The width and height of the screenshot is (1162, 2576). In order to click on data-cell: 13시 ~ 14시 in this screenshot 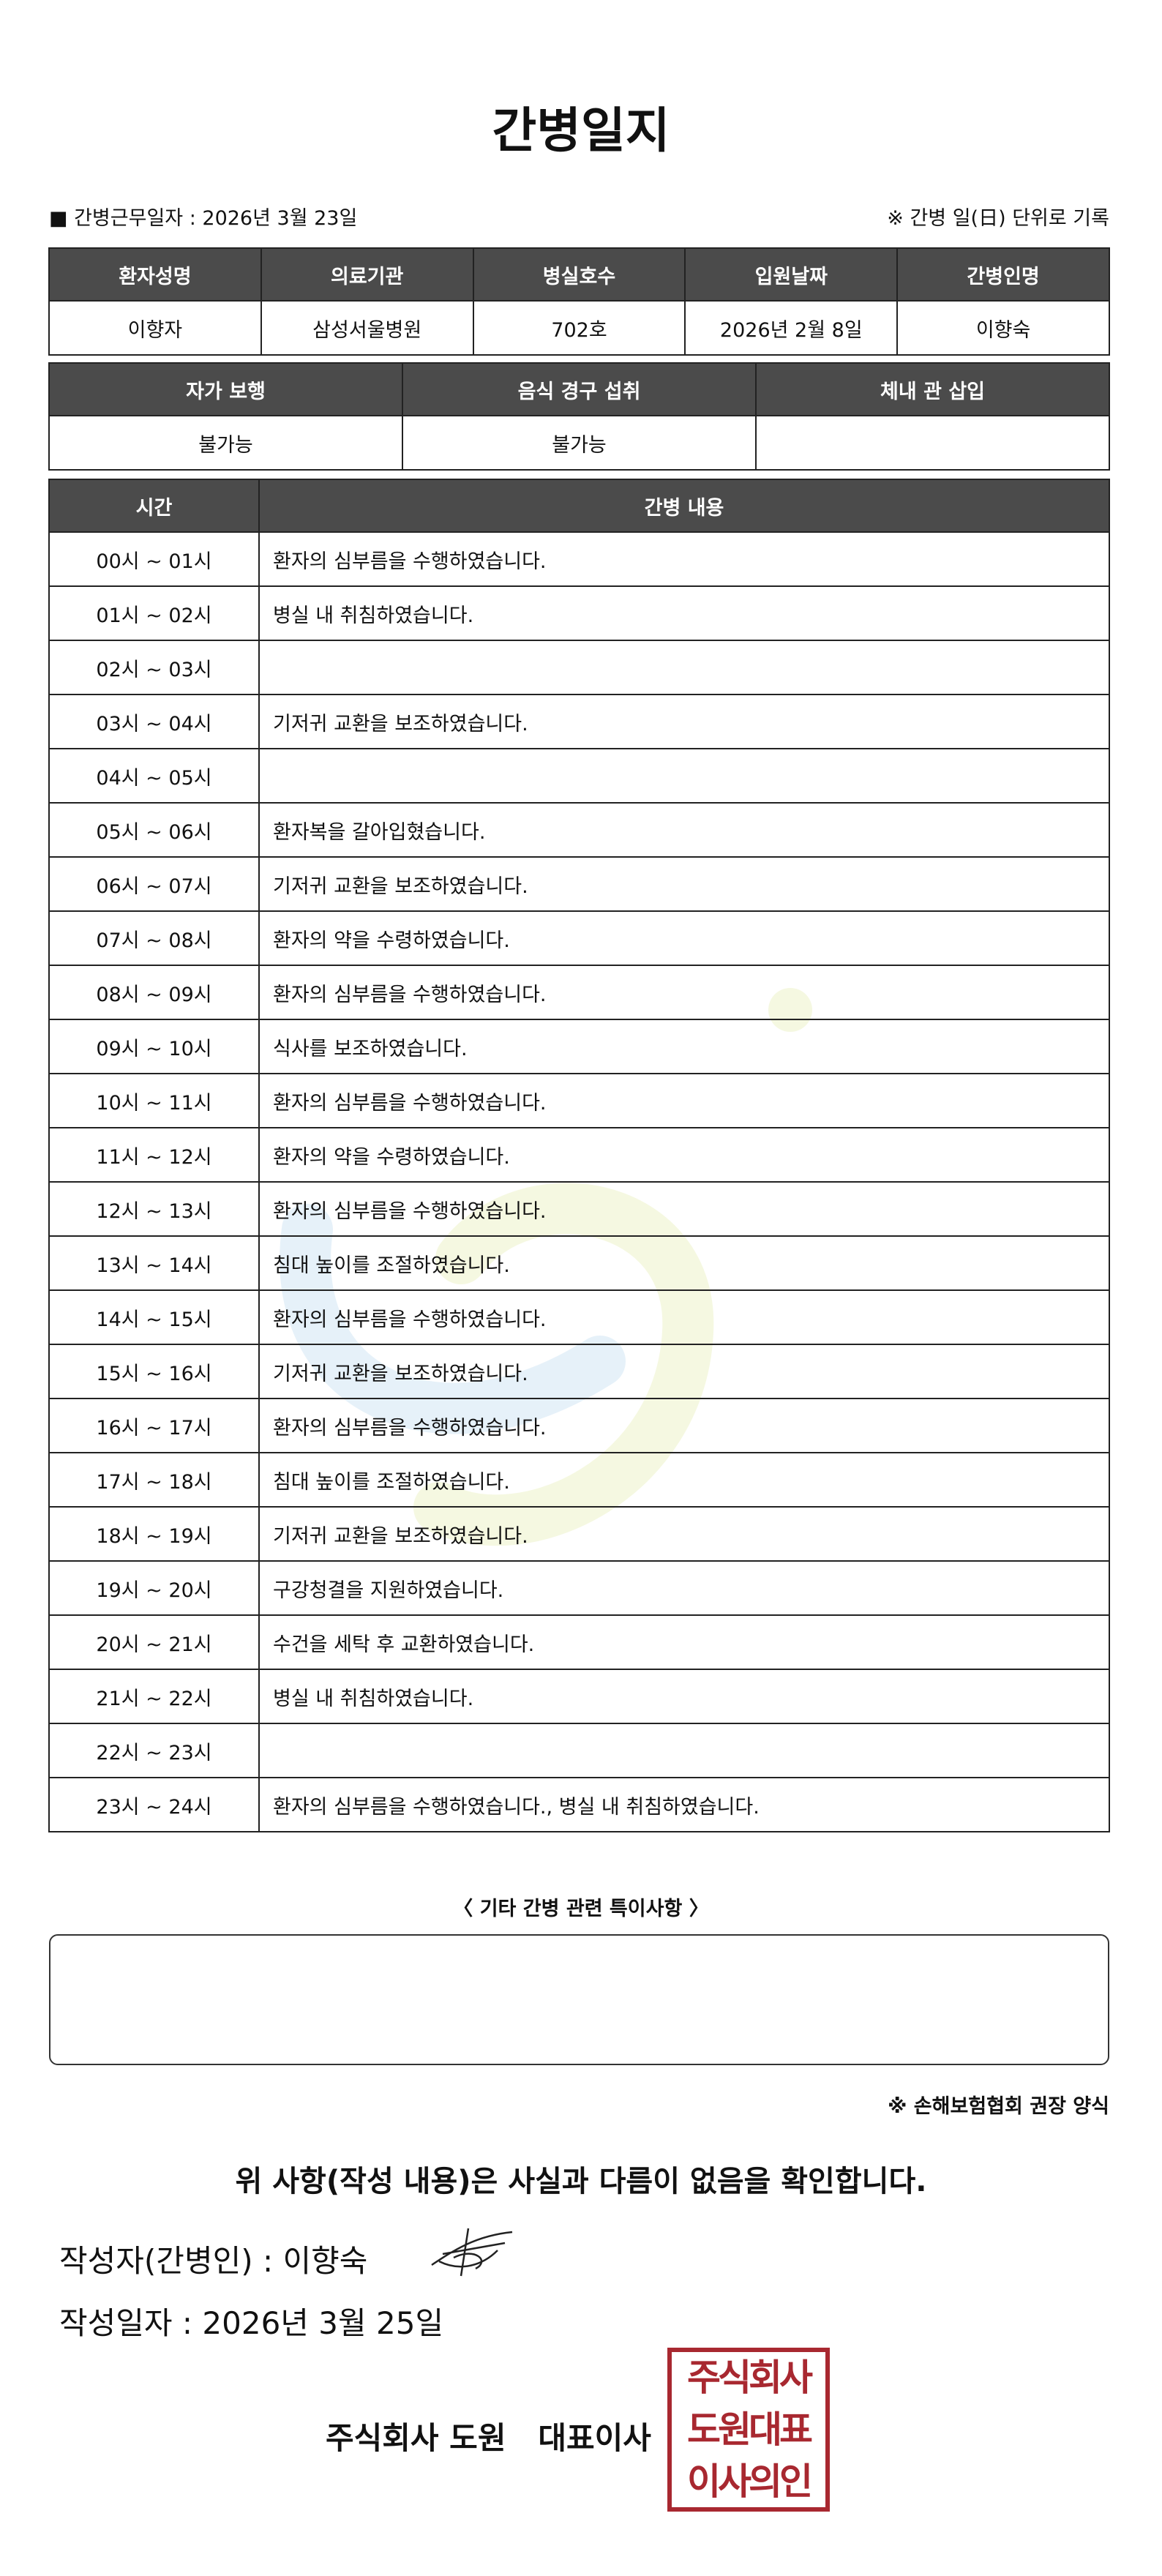, I will do `click(154, 1263)`.